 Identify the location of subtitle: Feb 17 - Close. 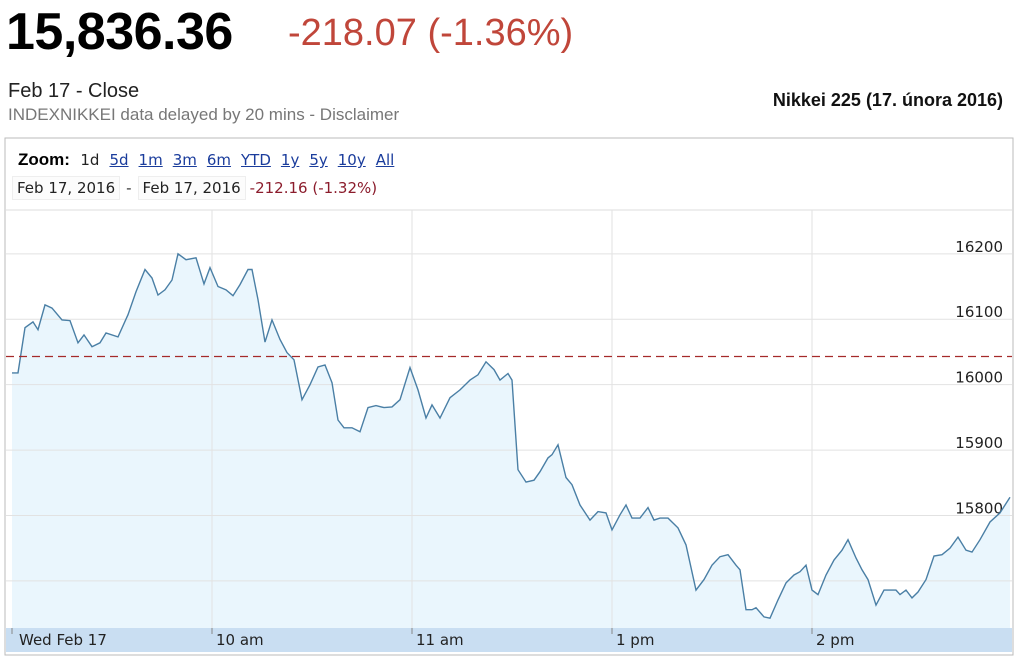
(74, 91).